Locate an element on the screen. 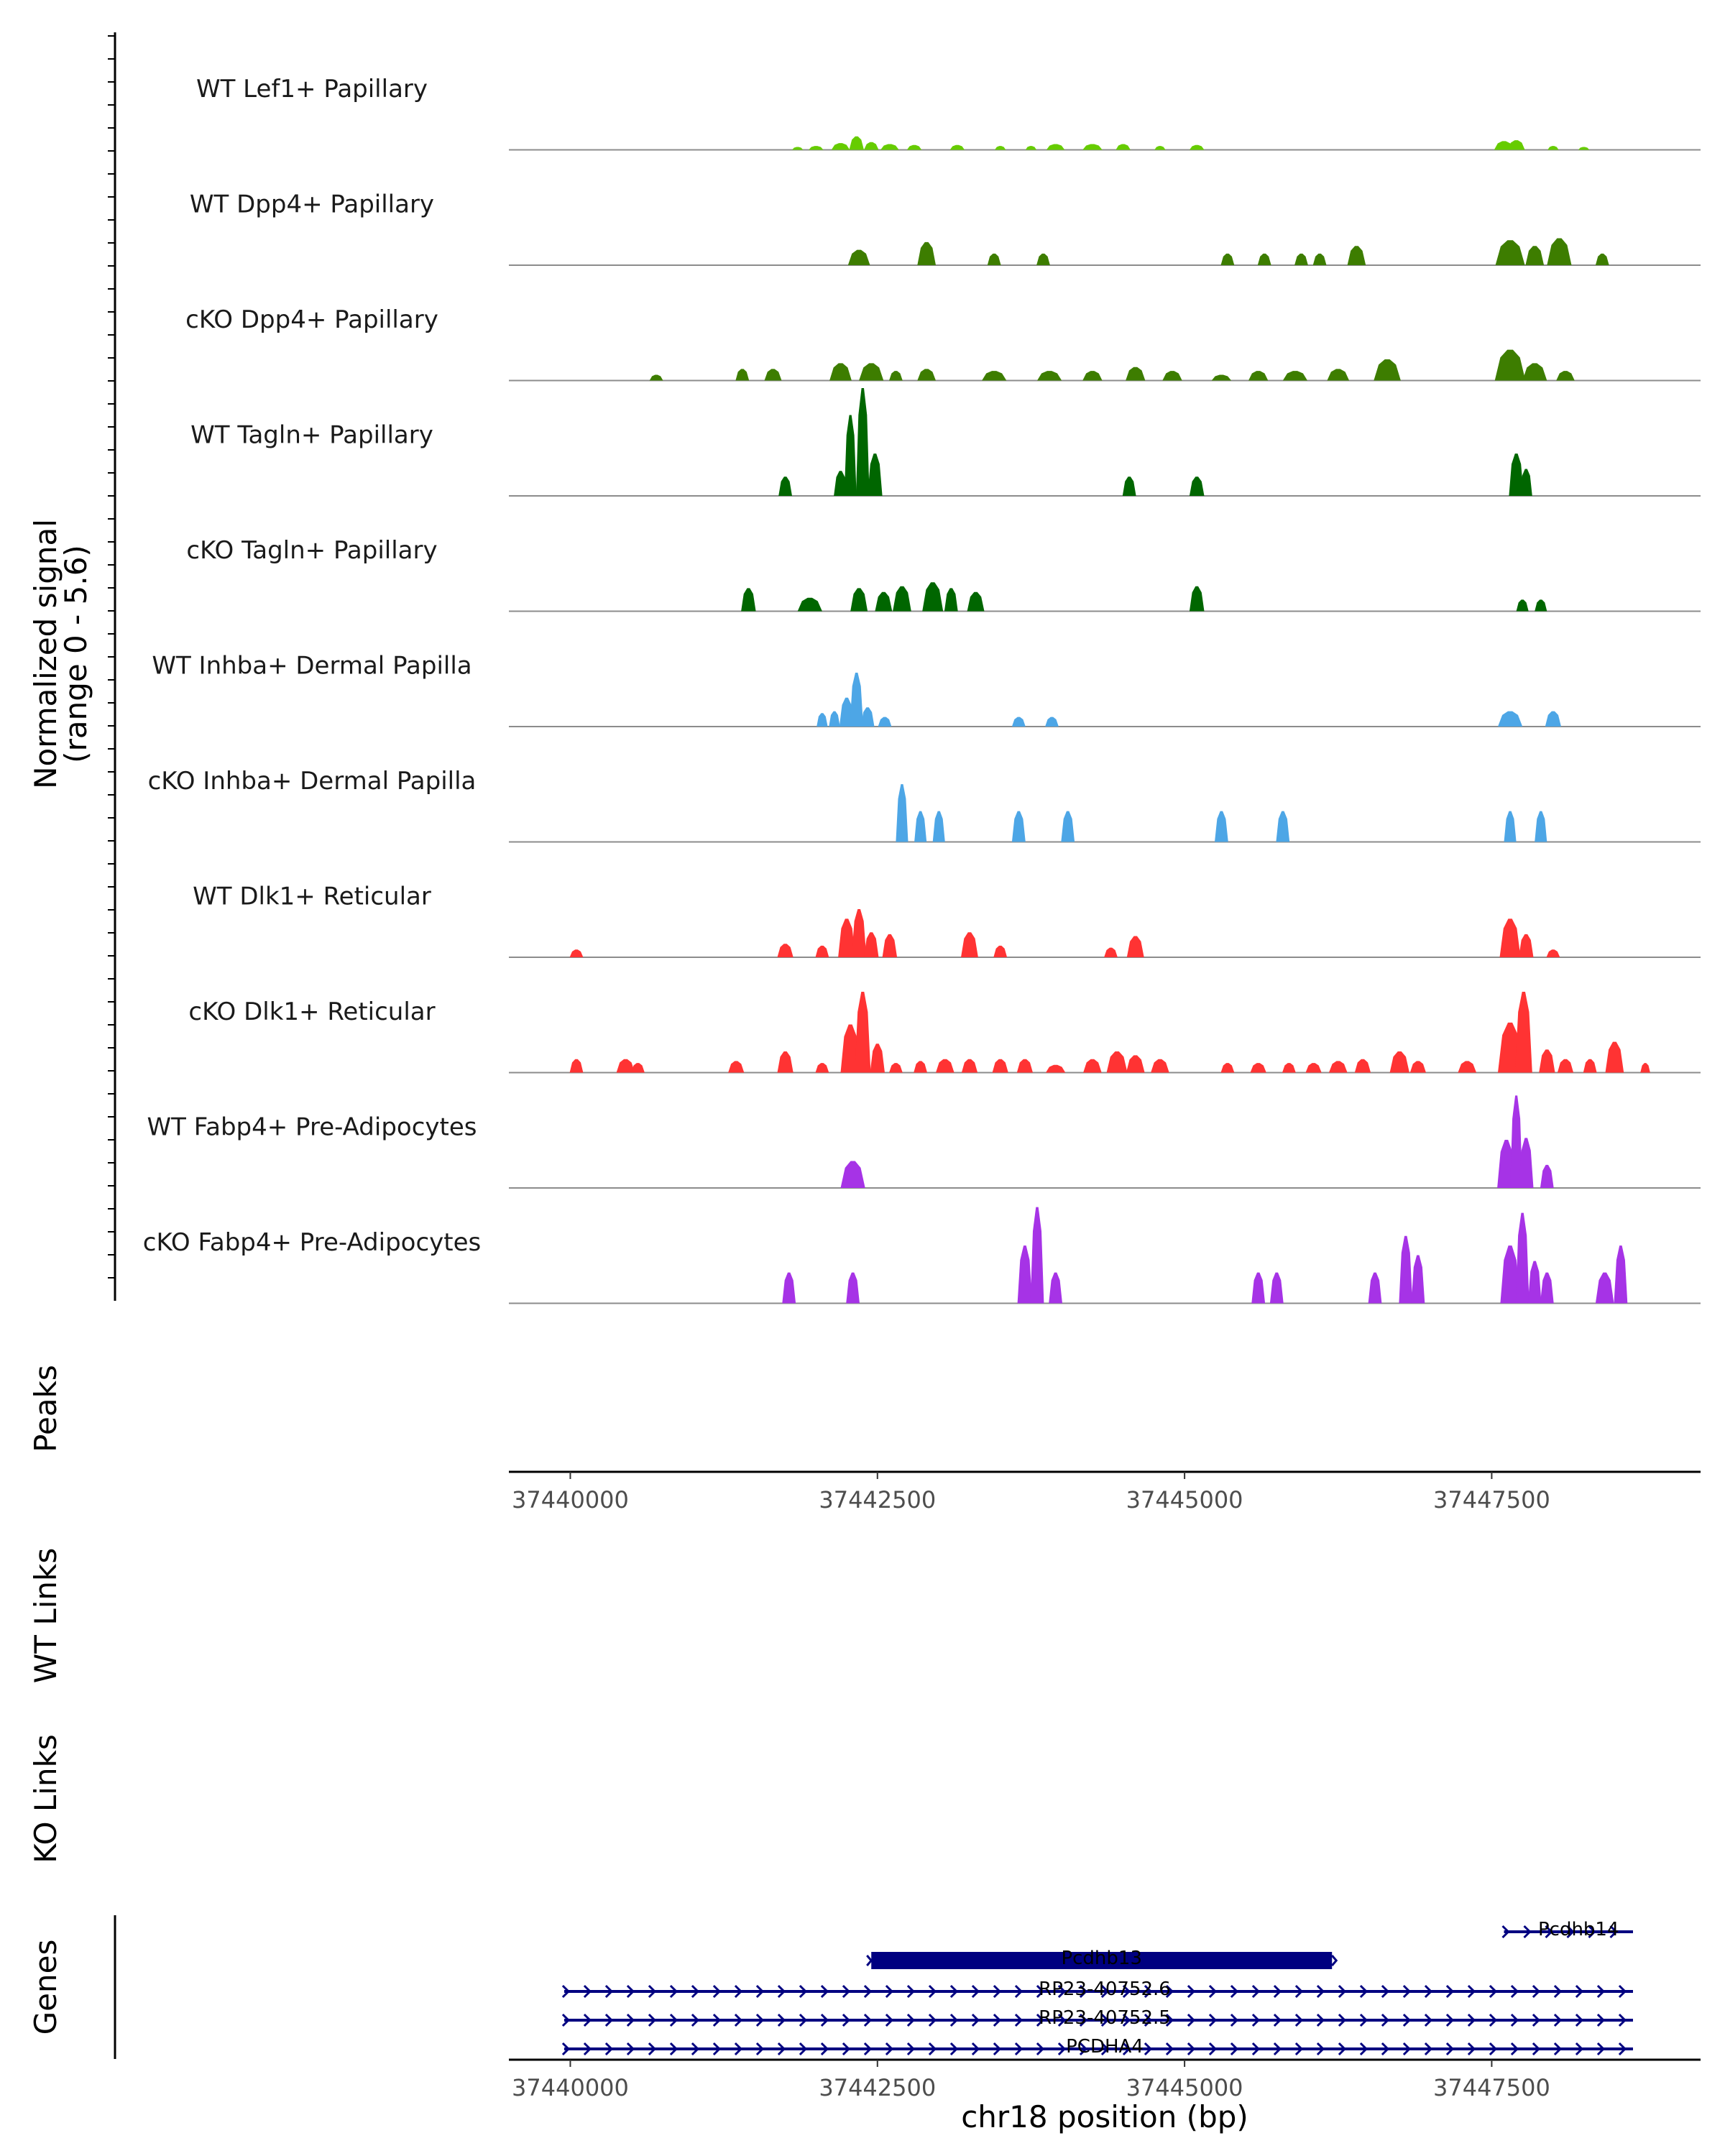 The width and height of the screenshot is (1725, 2156). coverage-track: WT Dpp4+ Papillary is located at coordinates (945, 228).